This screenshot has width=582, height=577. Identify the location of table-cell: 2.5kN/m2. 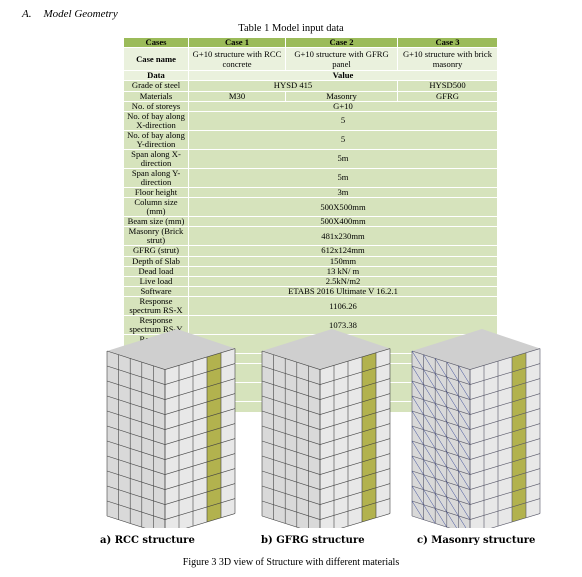
(343, 281).